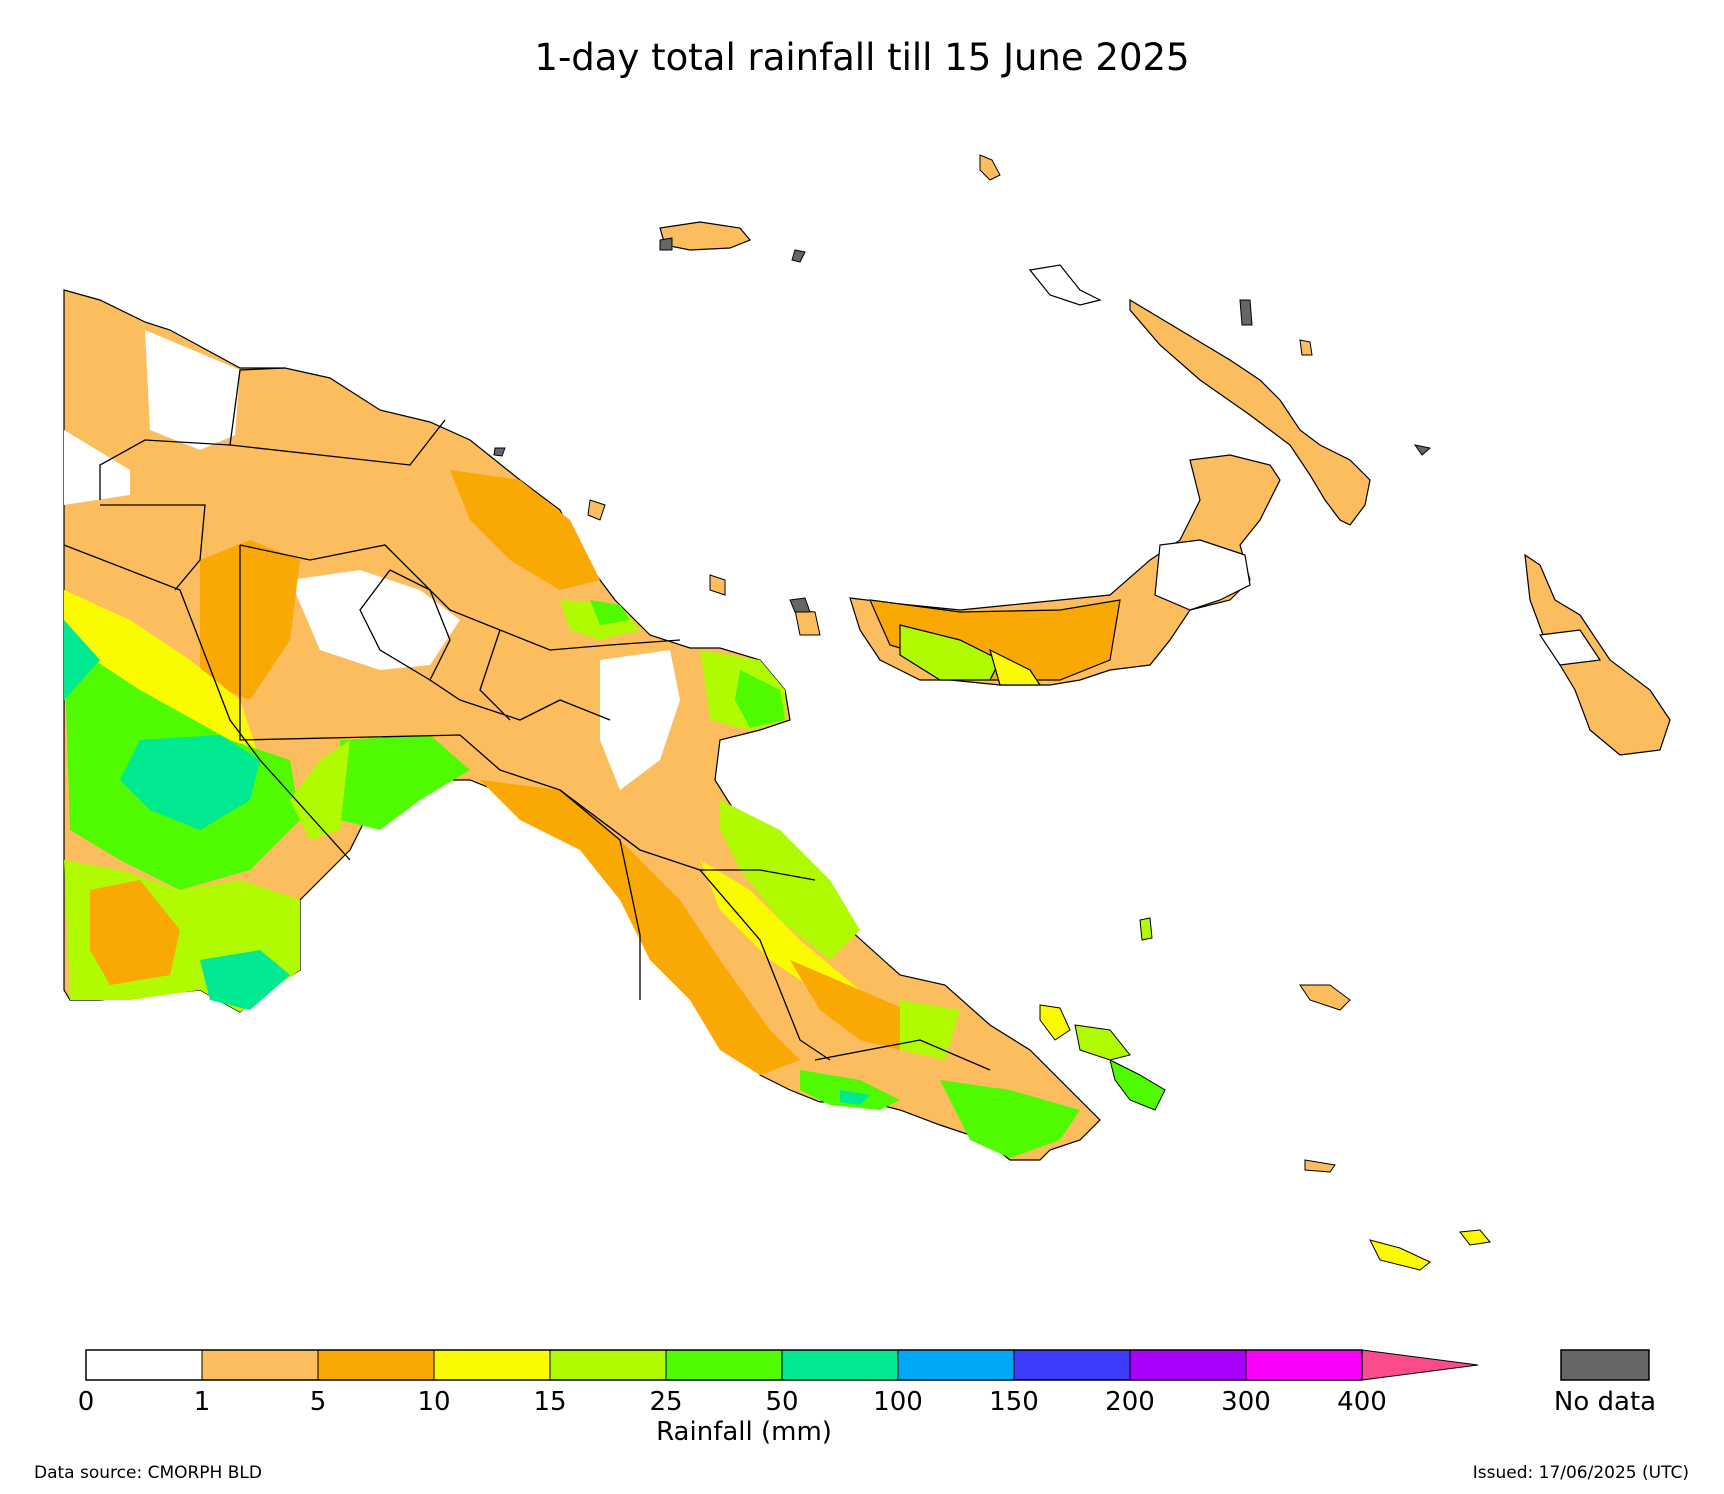 Image resolution: width=1724 pixels, height=1494 pixels. I want to click on colorbar-axis-label: Rainfall (mm), so click(744, 1432).